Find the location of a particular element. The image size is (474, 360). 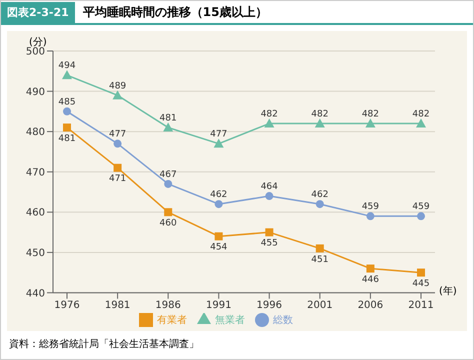

chart-title: 平均睡眠時間の推移（15歳以上） is located at coordinates (175, 12).